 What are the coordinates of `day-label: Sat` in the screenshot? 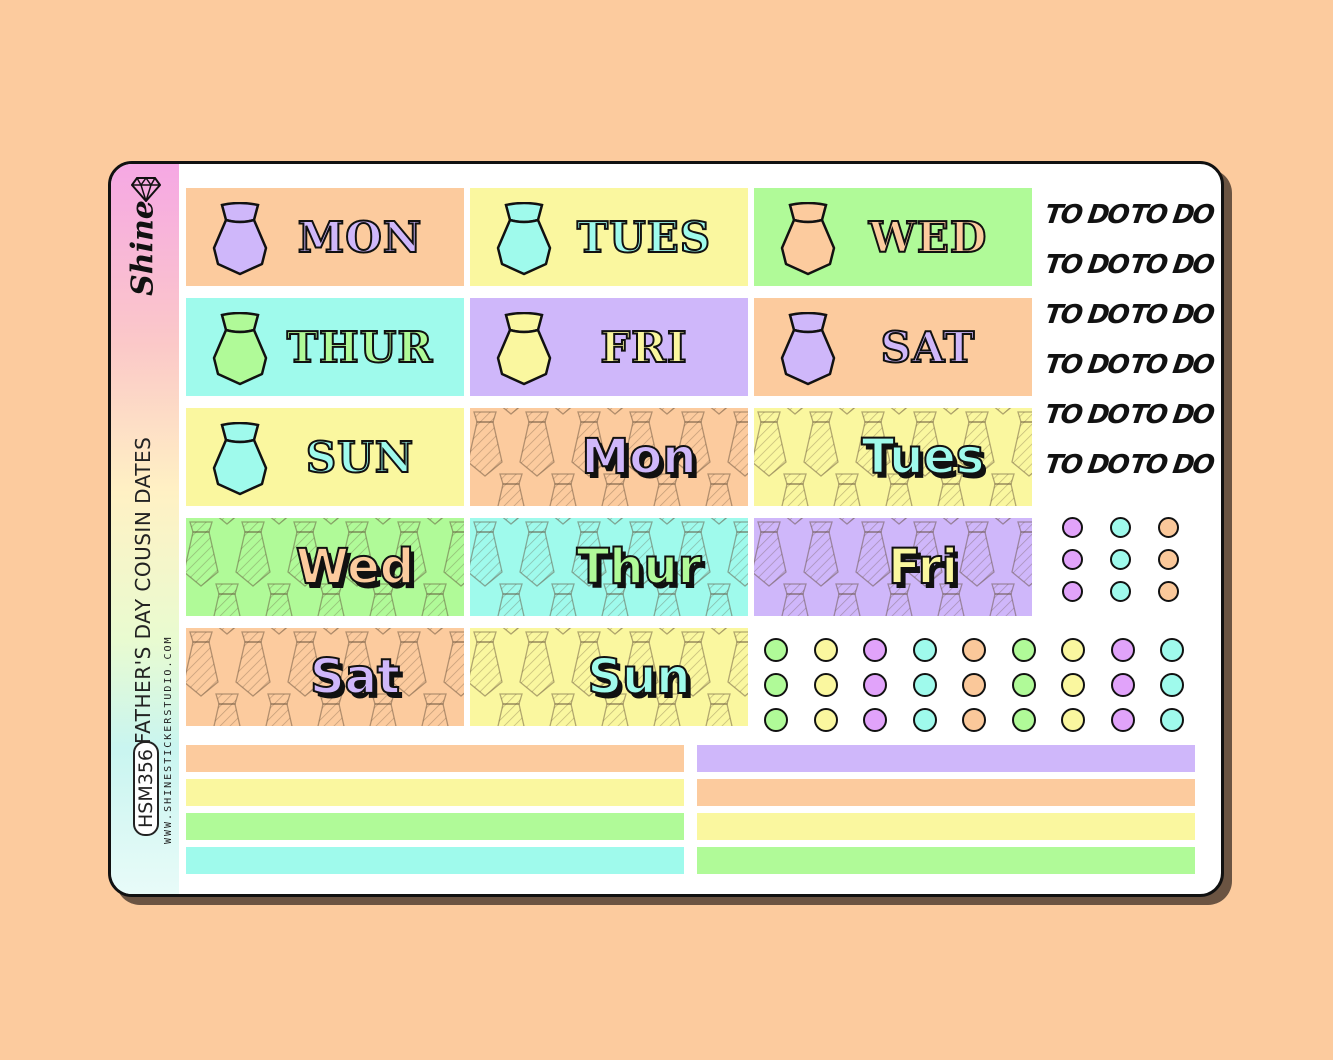 It's located at (355, 677).